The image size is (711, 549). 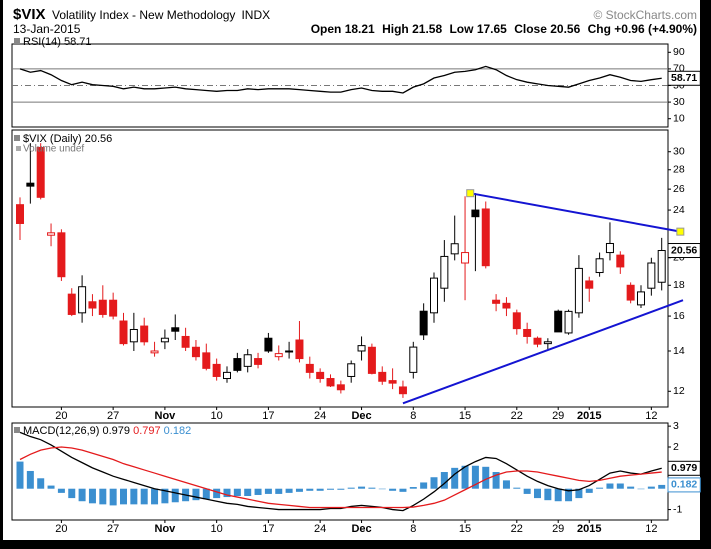 I want to click on x-tick-label: Dec, so click(x=361, y=529).